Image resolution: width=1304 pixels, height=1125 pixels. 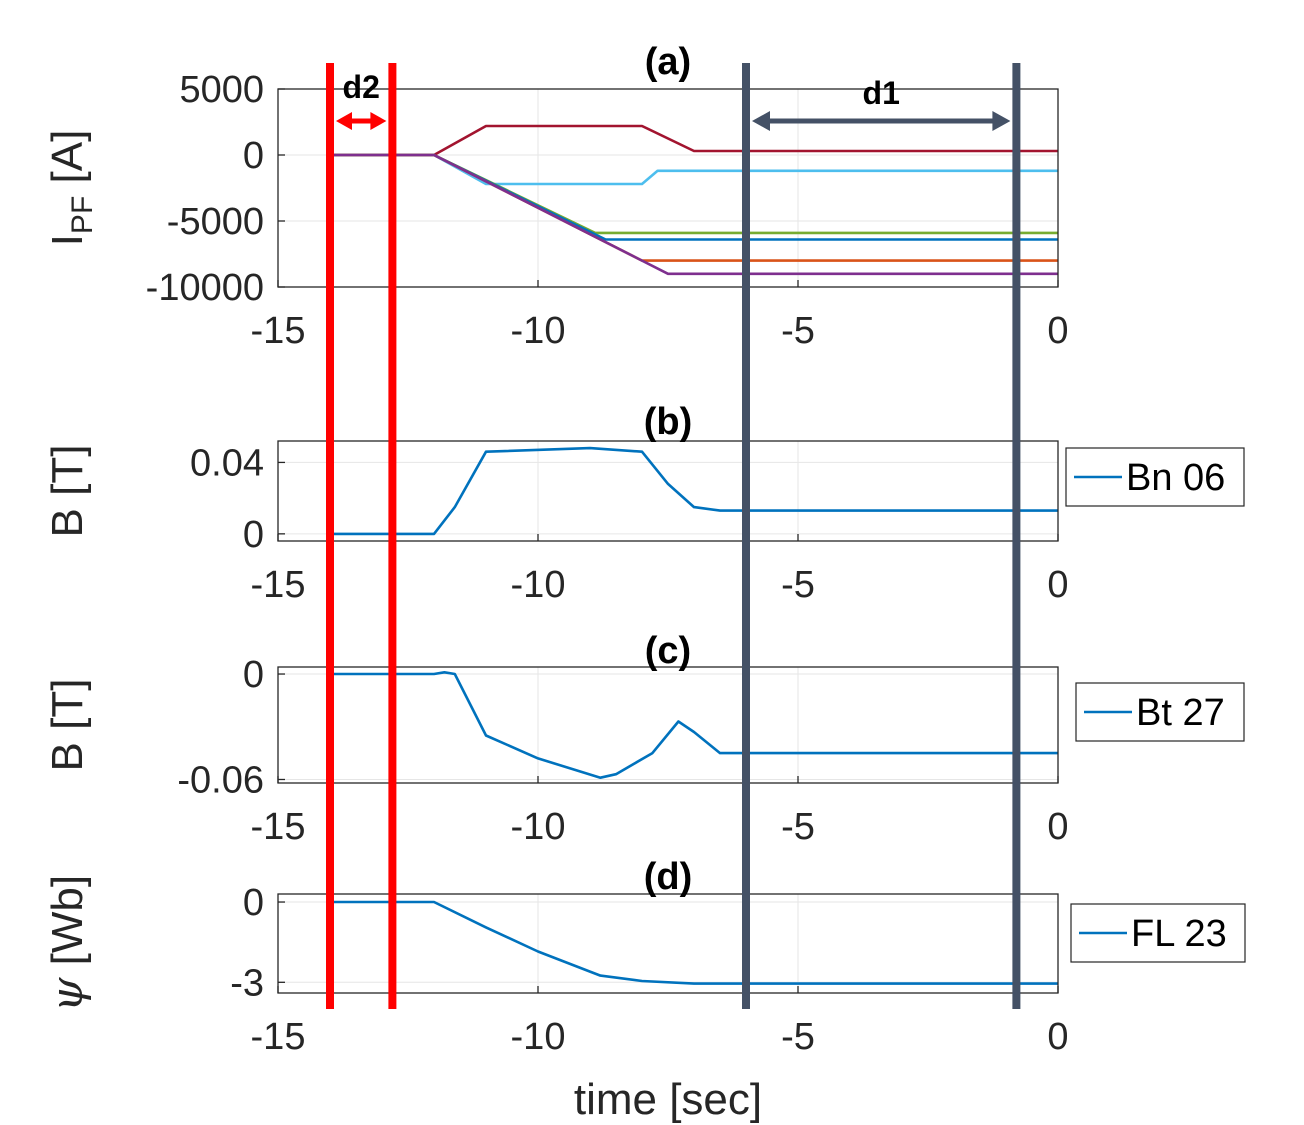 I want to click on panel-title: (a), so click(x=668, y=62).